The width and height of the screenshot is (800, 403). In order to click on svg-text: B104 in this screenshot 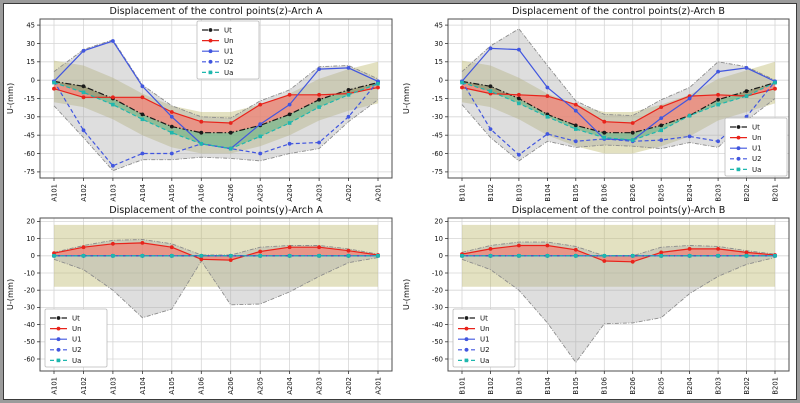, I will do `click(548, 386)`.